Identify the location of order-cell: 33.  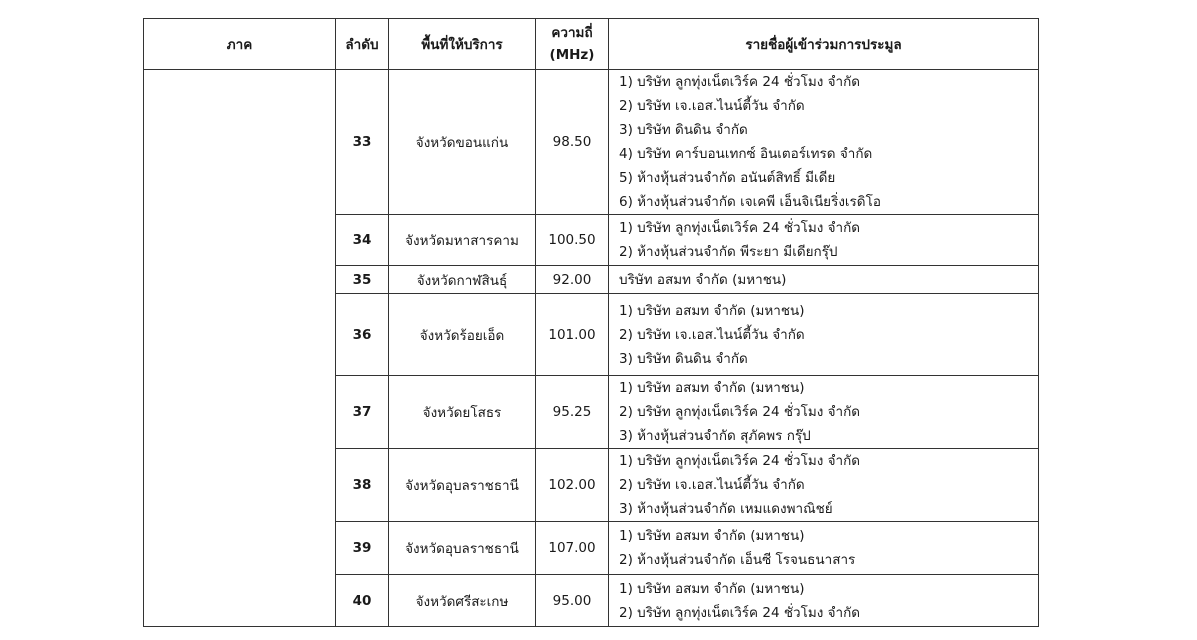
(362, 142).